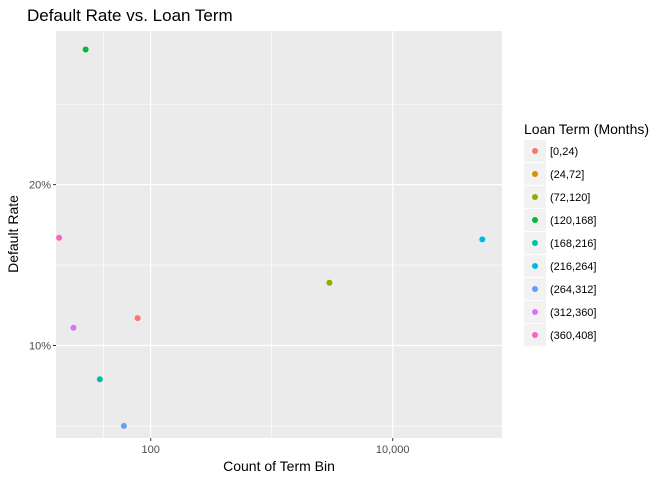 The image size is (672, 480). What do you see at coordinates (570, 198) in the screenshot?
I see `legend-label: (72,120]` at bounding box center [570, 198].